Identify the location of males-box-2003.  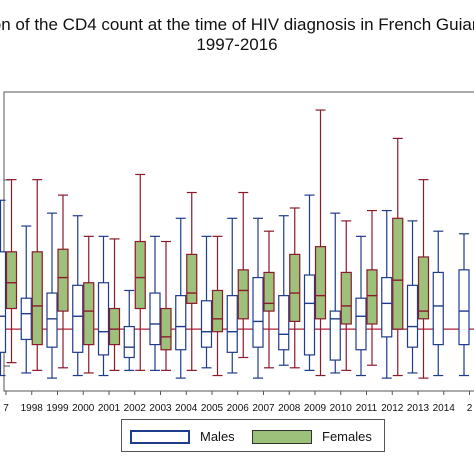
(155, 303).